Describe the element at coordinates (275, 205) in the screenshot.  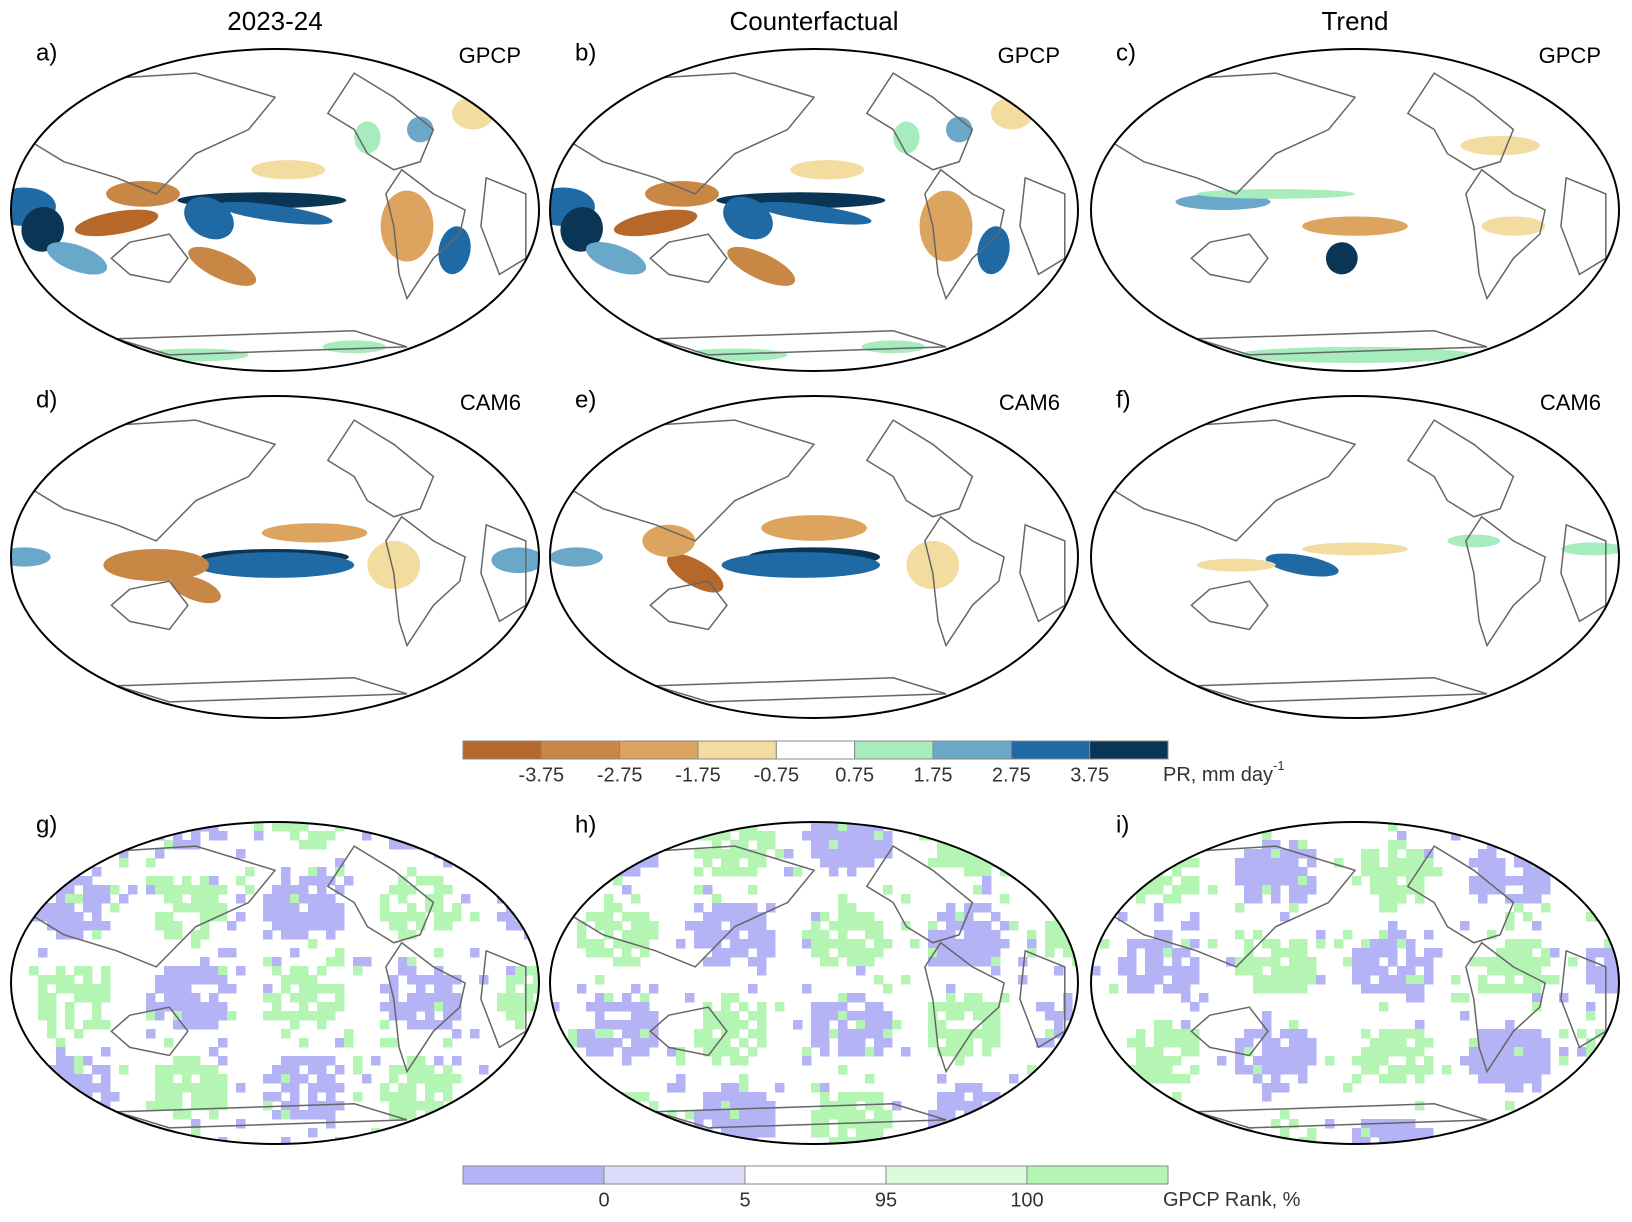
I see `map-panel: a) GPCP` at that location.